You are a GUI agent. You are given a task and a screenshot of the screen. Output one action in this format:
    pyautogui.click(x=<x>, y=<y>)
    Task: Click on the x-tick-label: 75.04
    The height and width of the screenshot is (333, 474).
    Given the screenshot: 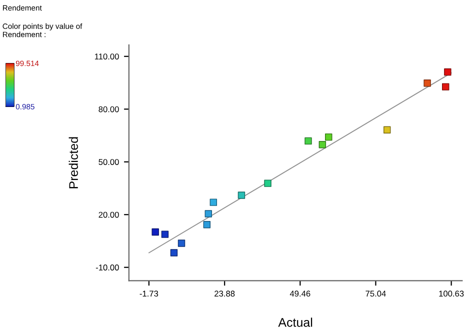 What is the action you would take?
    pyautogui.click(x=376, y=293)
    